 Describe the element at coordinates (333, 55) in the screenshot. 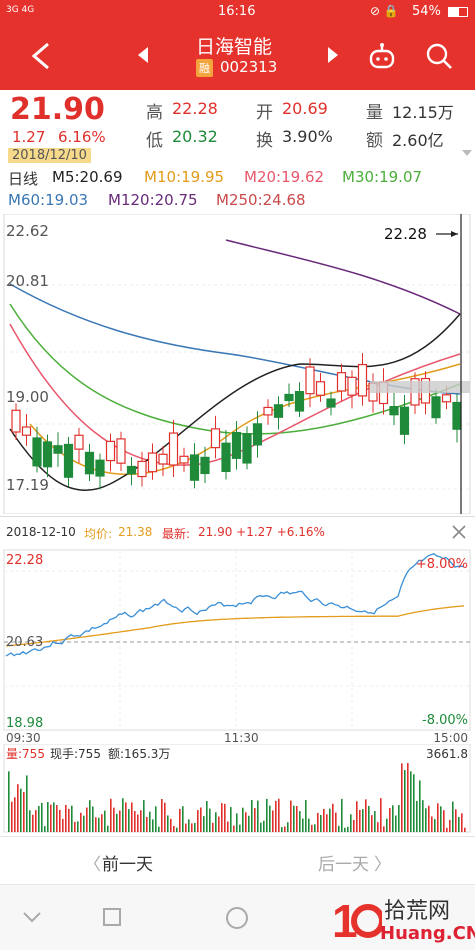

I see `next-stock-icon` at that location.